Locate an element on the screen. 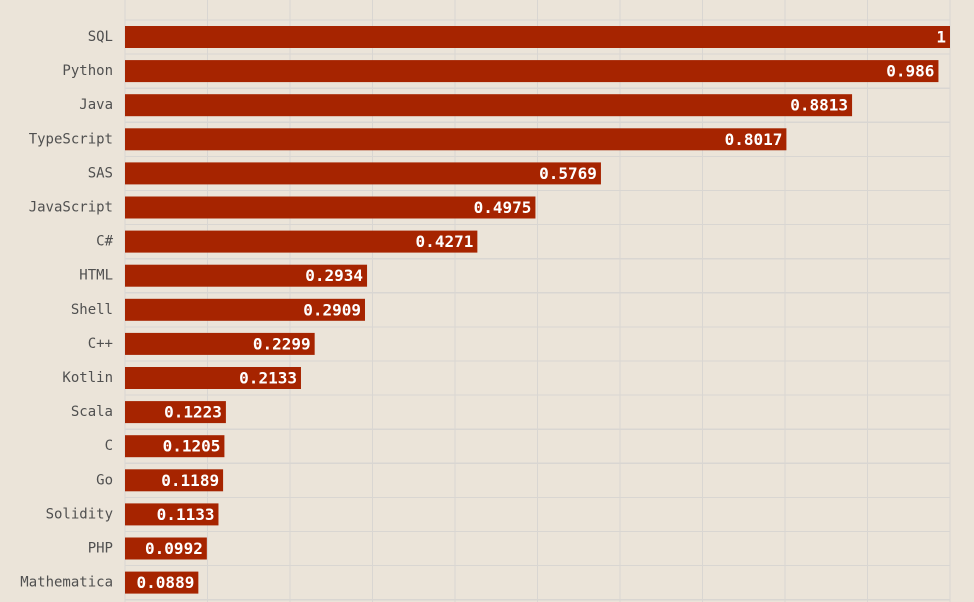 This screenshot has width=974, height=602. category-label: Shell is located at coordinates (92, 310).